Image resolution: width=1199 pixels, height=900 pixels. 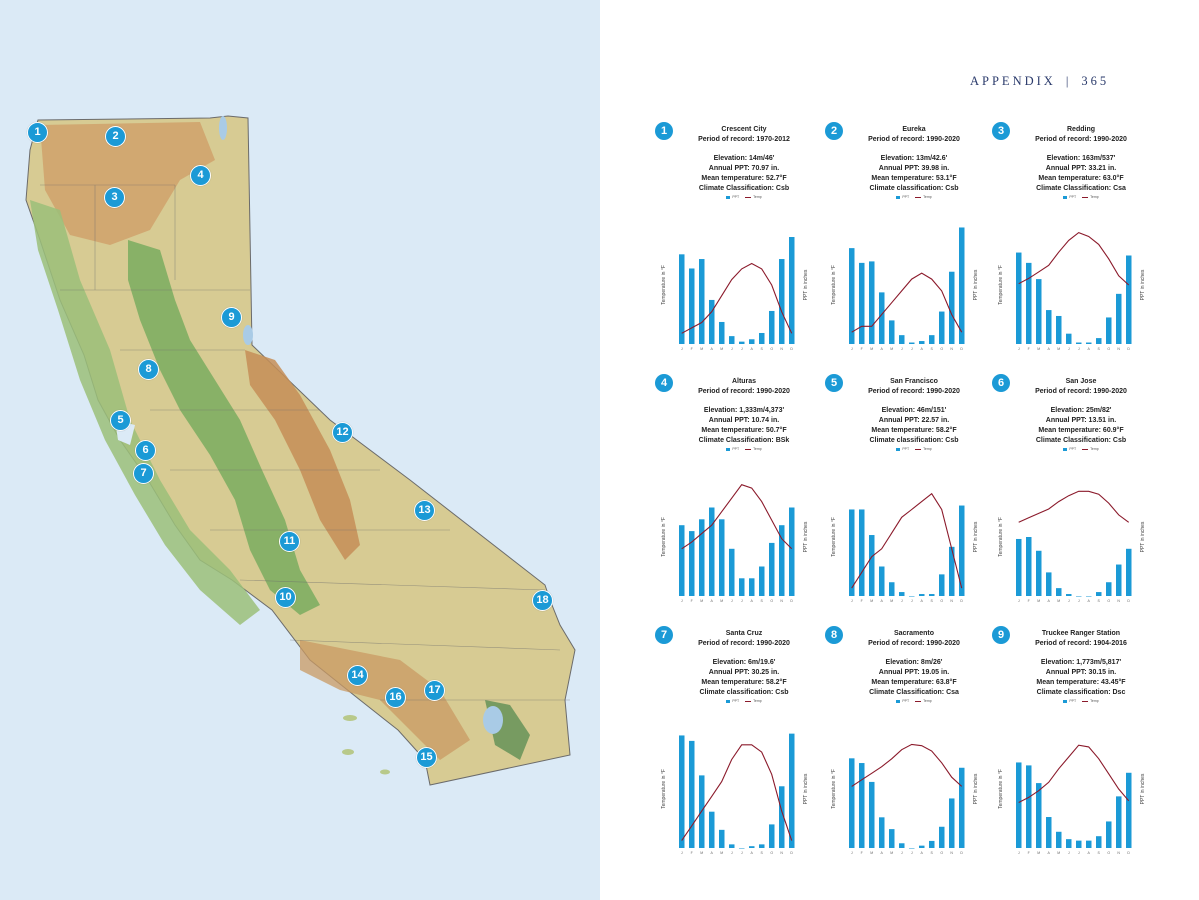 What do you see at coordinates (744, 672) in the screenshot?
I see `station-annual-ppt: Annual PPT: 30.25 in.` at bounding box center [744, 672].